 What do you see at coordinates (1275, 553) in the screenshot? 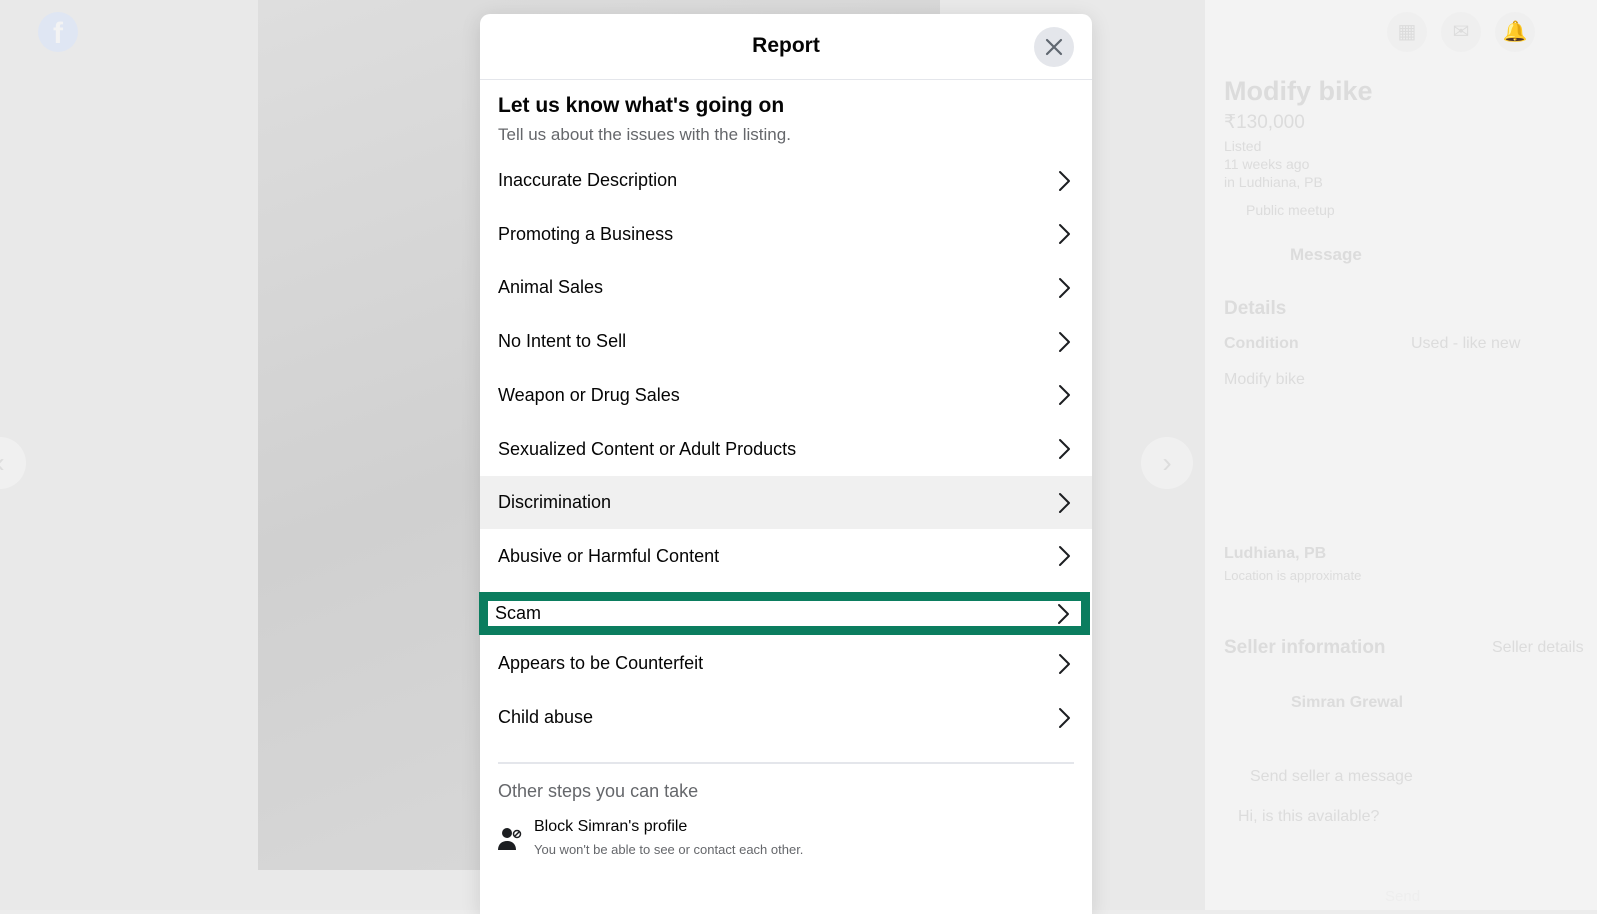
I see `location: Ludhiana, PB` at bounding box center [1275, 553].